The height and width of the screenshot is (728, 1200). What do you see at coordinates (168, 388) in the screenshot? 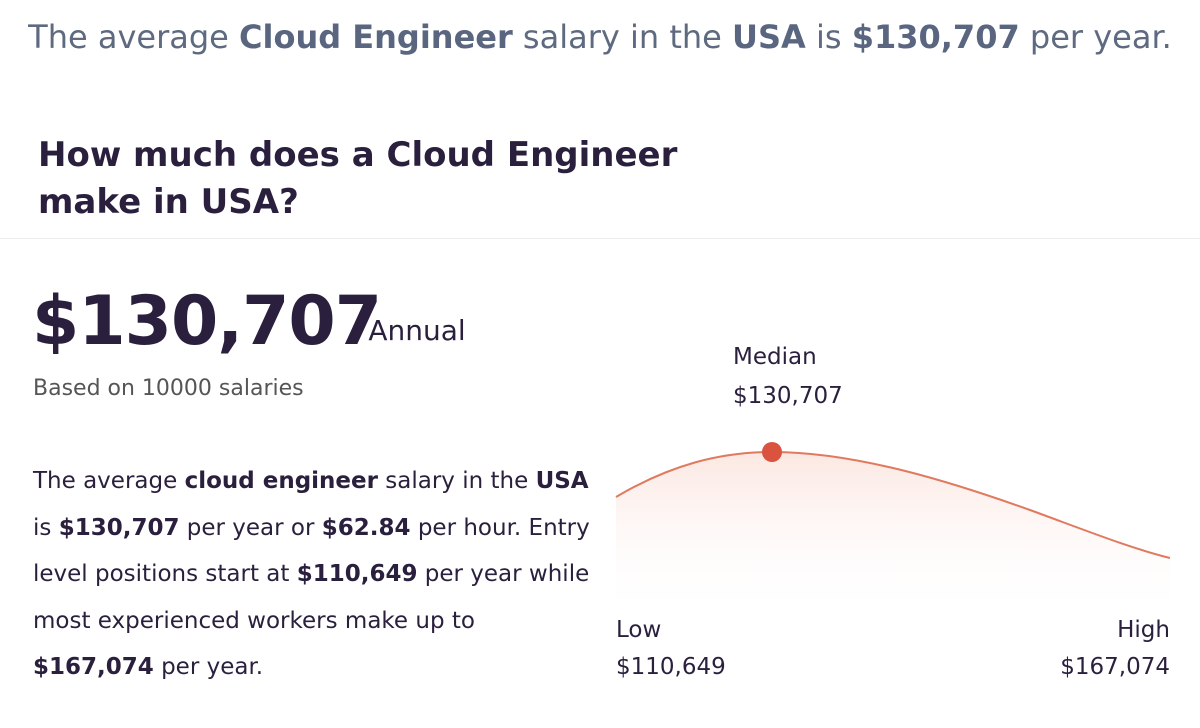
I see `salary-sample-size: Based on 10000 salaries` at bounding box center [168, 388].